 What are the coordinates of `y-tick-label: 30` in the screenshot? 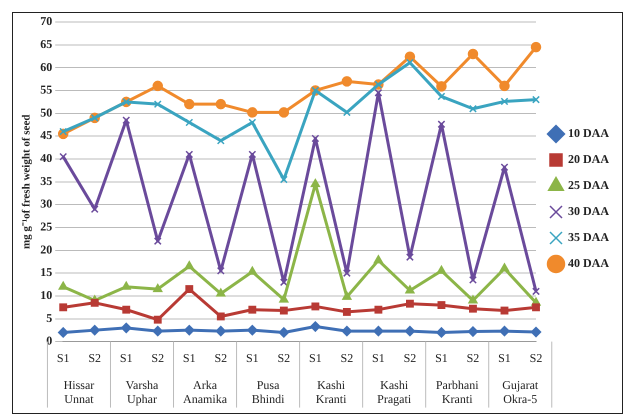 It's located at (46, 203).